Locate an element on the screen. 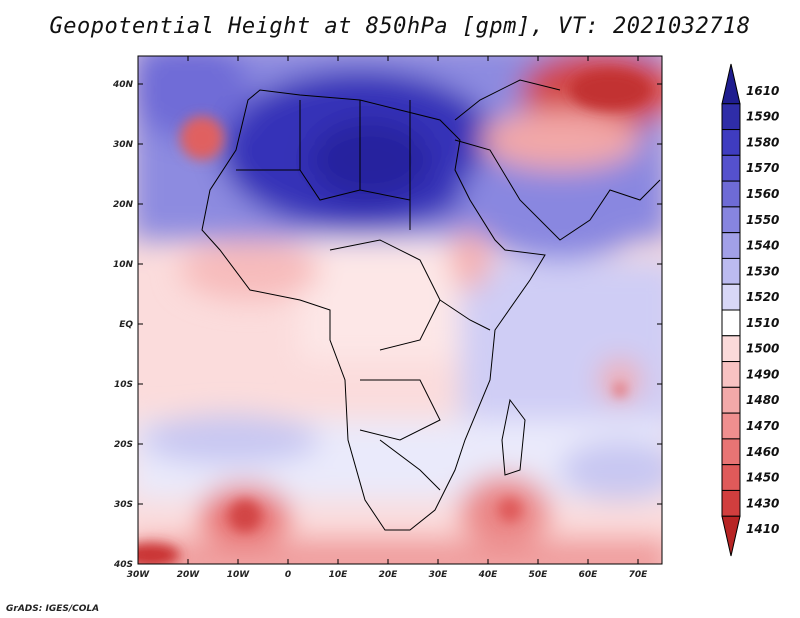 The image size is (800, 618). lat-tick-label: 30S is located at coordinates (123, 505).